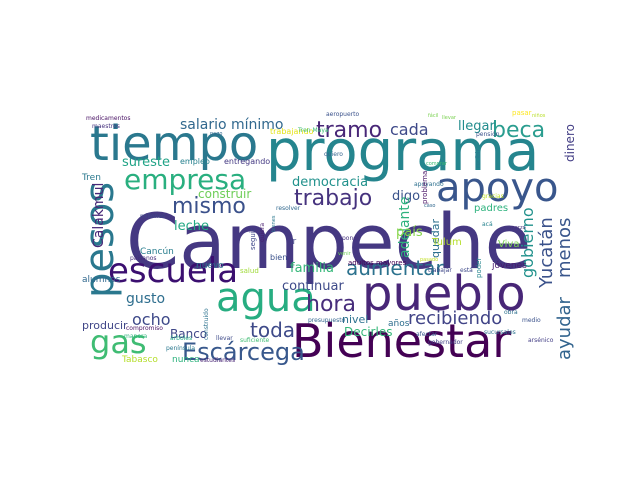 This screenshot has height=480, width=640. Describe the element at coordinates (478, 158) in the screenshot. I see `word-recibir: recibir` at that location.